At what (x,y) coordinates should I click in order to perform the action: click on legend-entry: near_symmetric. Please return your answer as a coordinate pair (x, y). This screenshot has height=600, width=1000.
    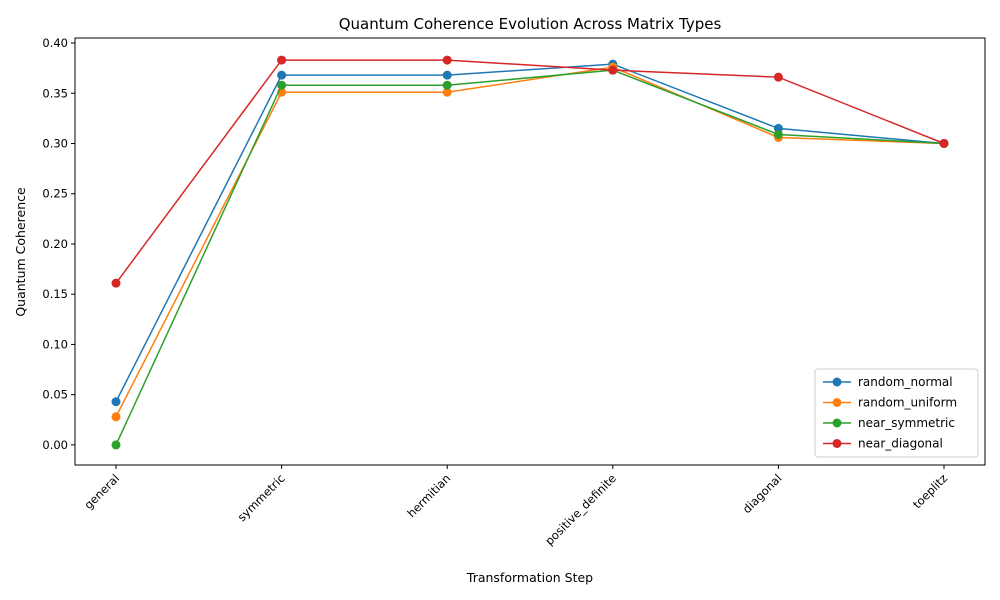
    Looking at the image, I should click on (889, 423).